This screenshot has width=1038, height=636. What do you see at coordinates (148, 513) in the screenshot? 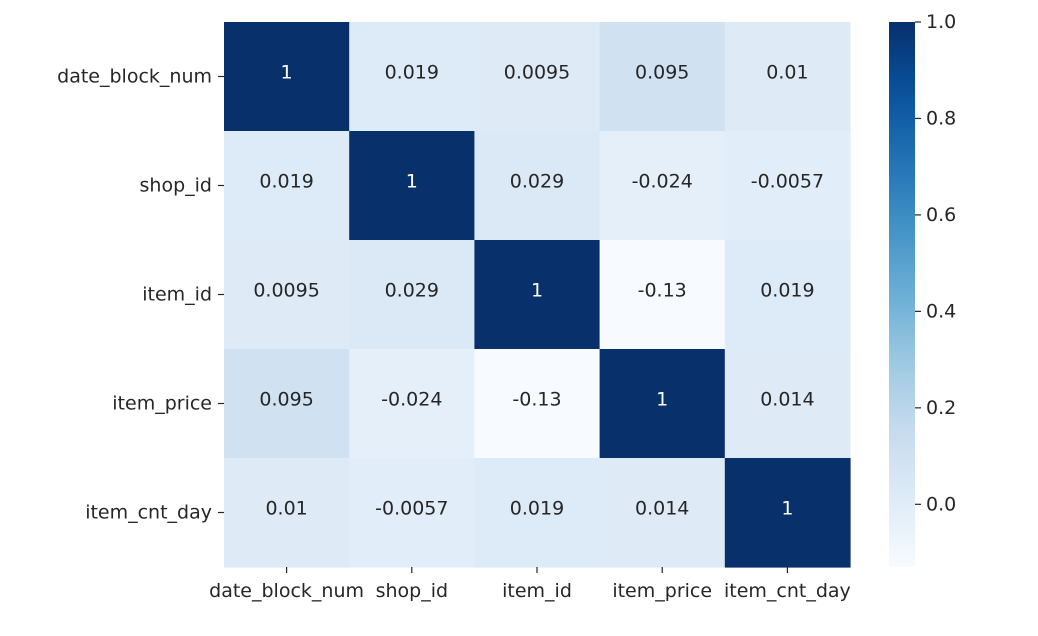
I see `y-tick-label: item_cnt_day` at bounding box center [148, 513].